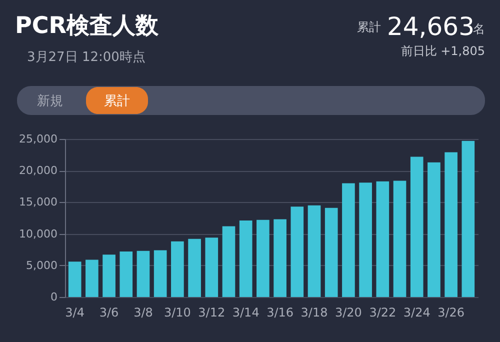  I want to click on x-tick-label: 3/20, so click(348, 313).